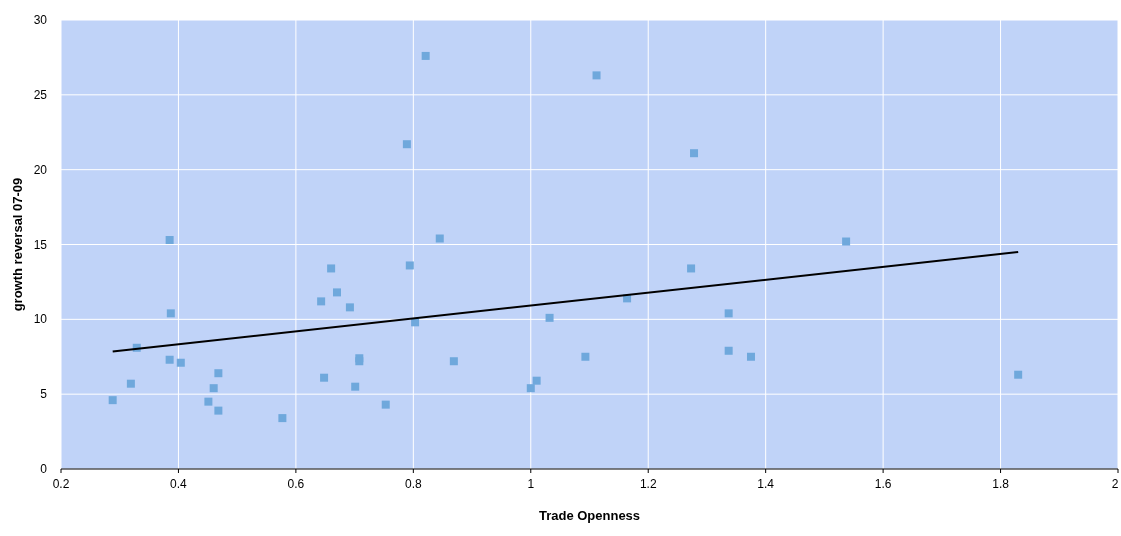 Image resolution: width=1121 pixels, height=536 pixels. I want to click on x-tick-label: 0.8, so click(413, 484).